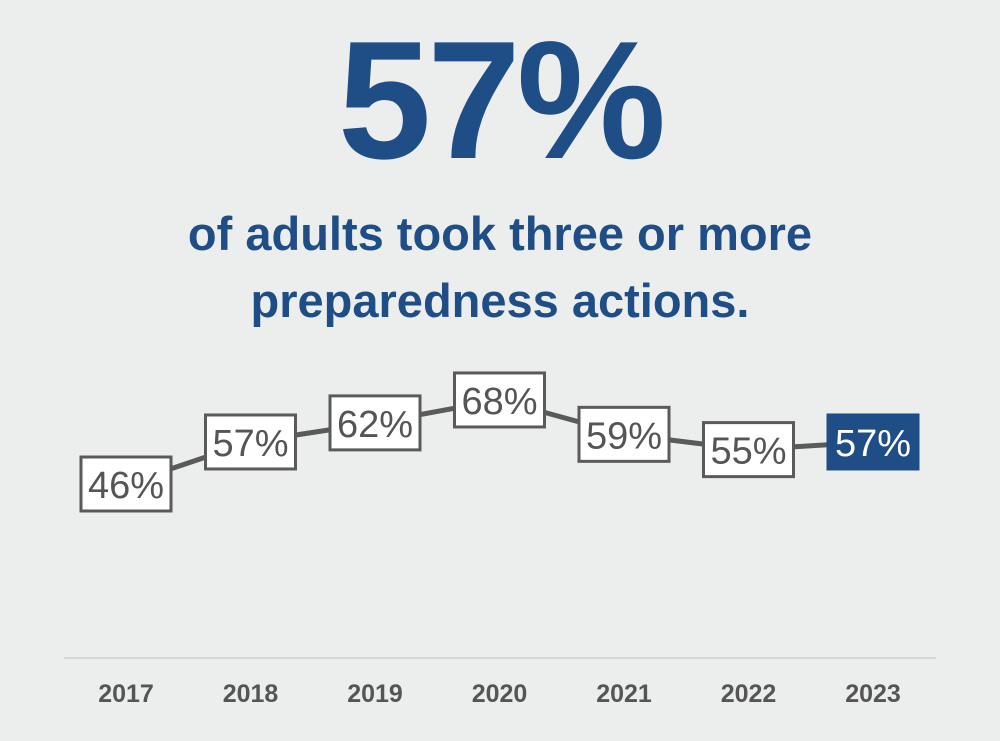 This screenshot has width=1000, height=741. Describe the element at coordinates (501, 100) in the screenshot. I see `headline-percentage: 57%` at that location.